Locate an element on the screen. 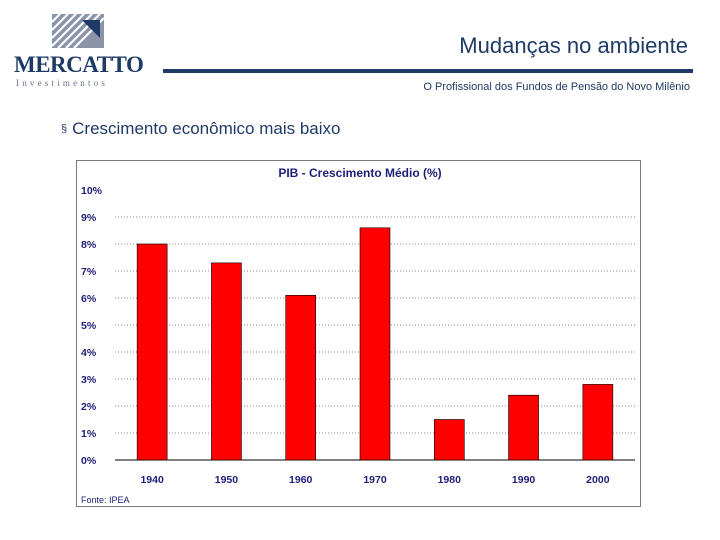 This screenshot has width=720, height=540. y-tick-label: 6% is located at coordinates (89, 299).